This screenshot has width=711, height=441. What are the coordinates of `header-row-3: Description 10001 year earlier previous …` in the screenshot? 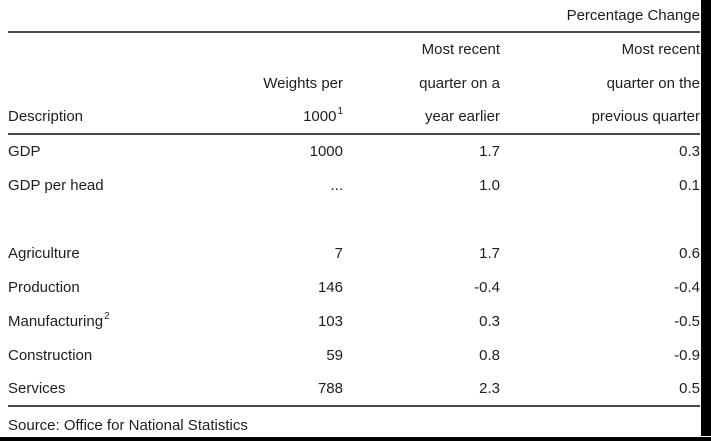 It's located at (354, 117).